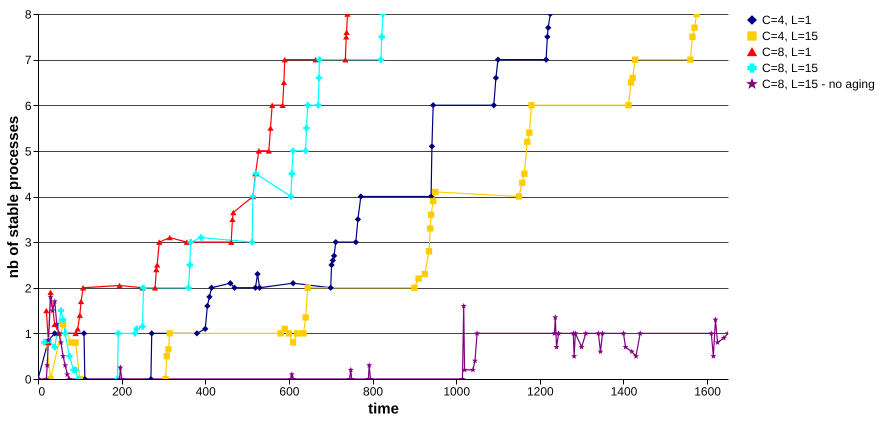  I want to click on y-tick-label: 7, so click(28, 60).